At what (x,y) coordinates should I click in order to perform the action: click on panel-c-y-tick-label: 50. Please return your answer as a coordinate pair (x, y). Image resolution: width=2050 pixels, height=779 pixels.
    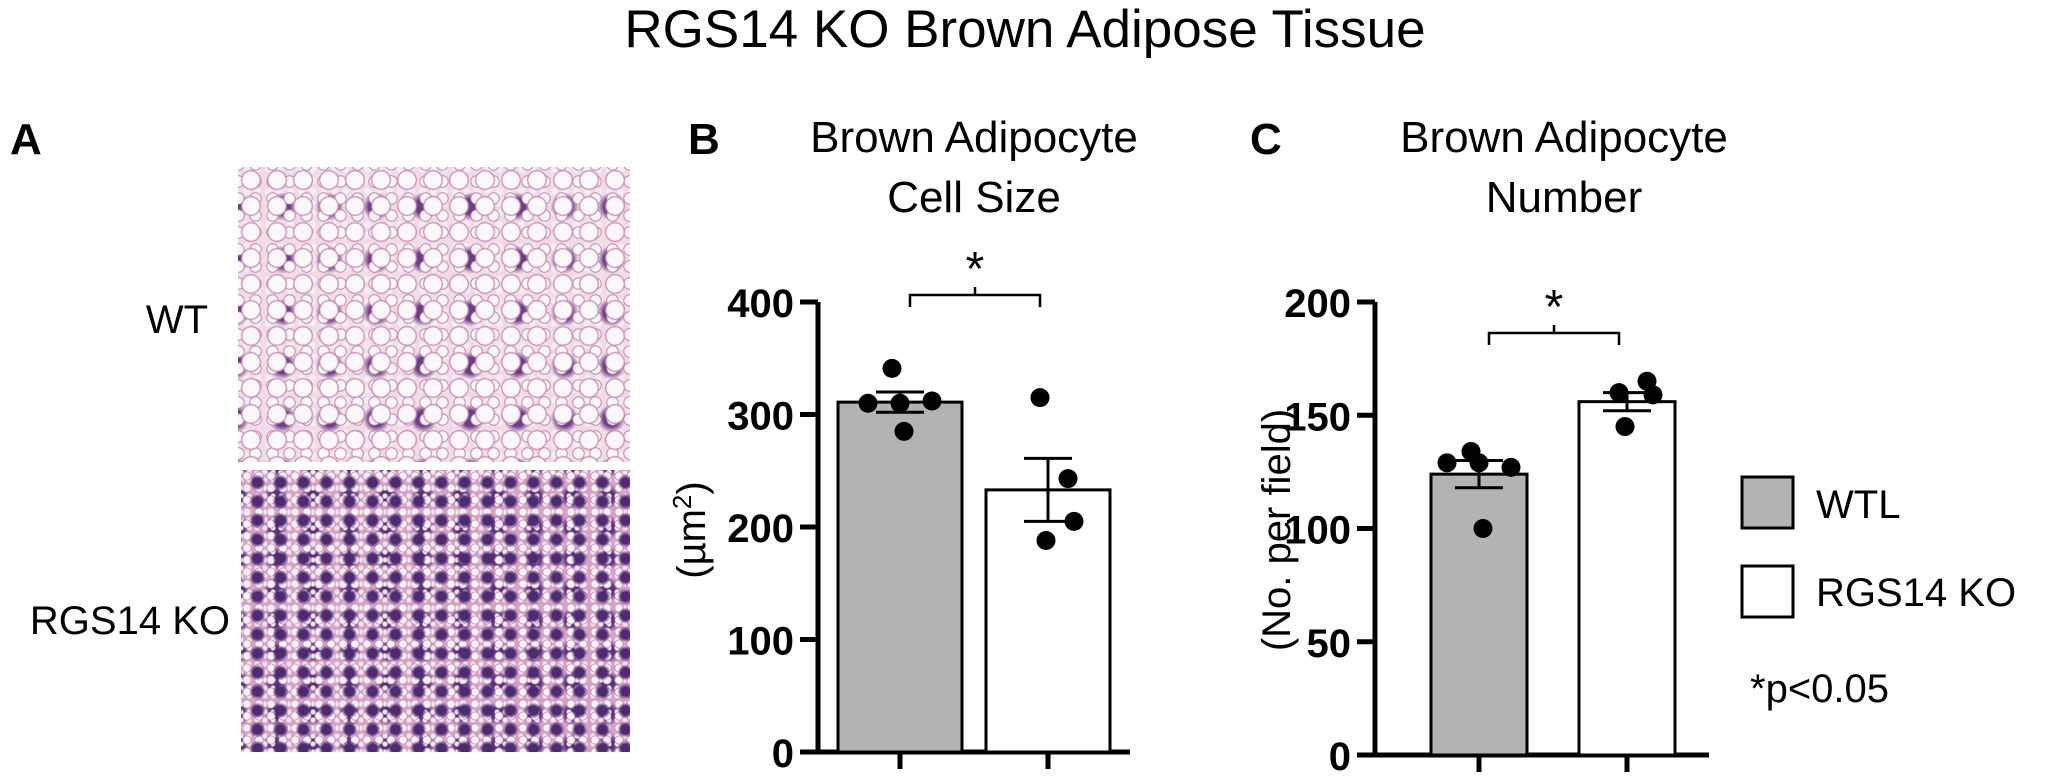
    Looking at the image, I should click on (1329, 644).